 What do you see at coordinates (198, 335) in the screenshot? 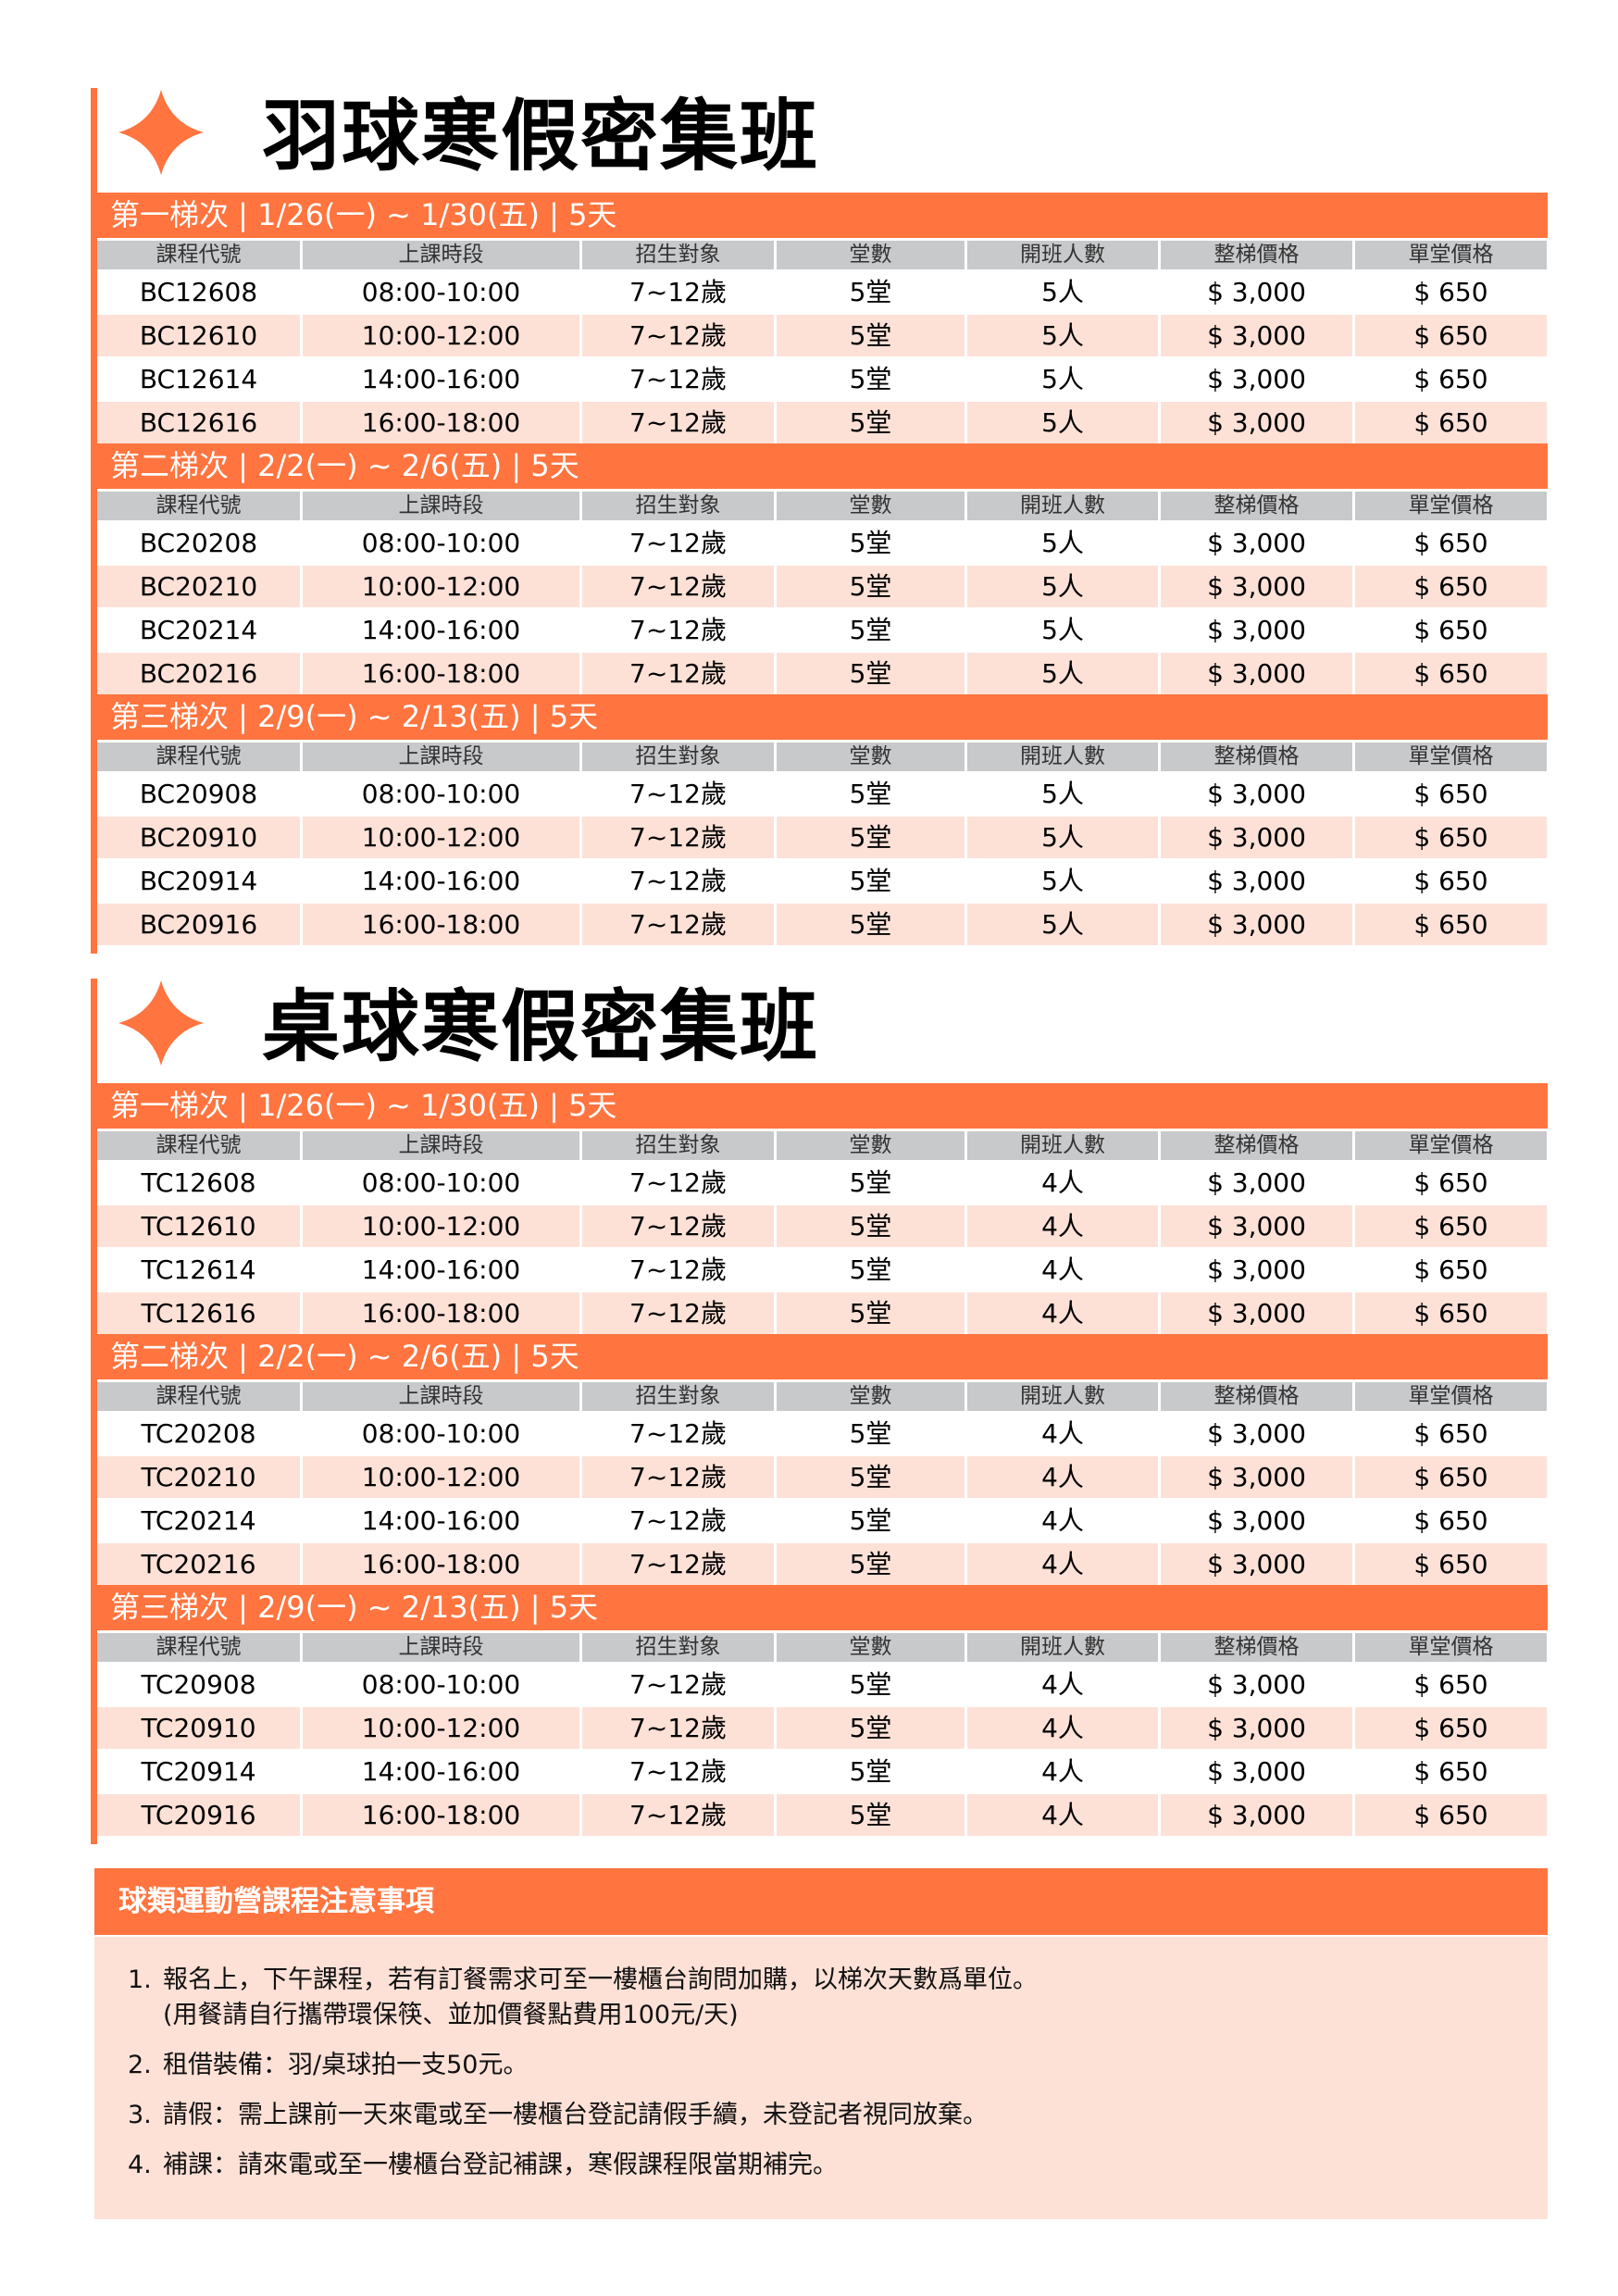
I see `table-cell: BC12610` at bounding box center [198, 335].